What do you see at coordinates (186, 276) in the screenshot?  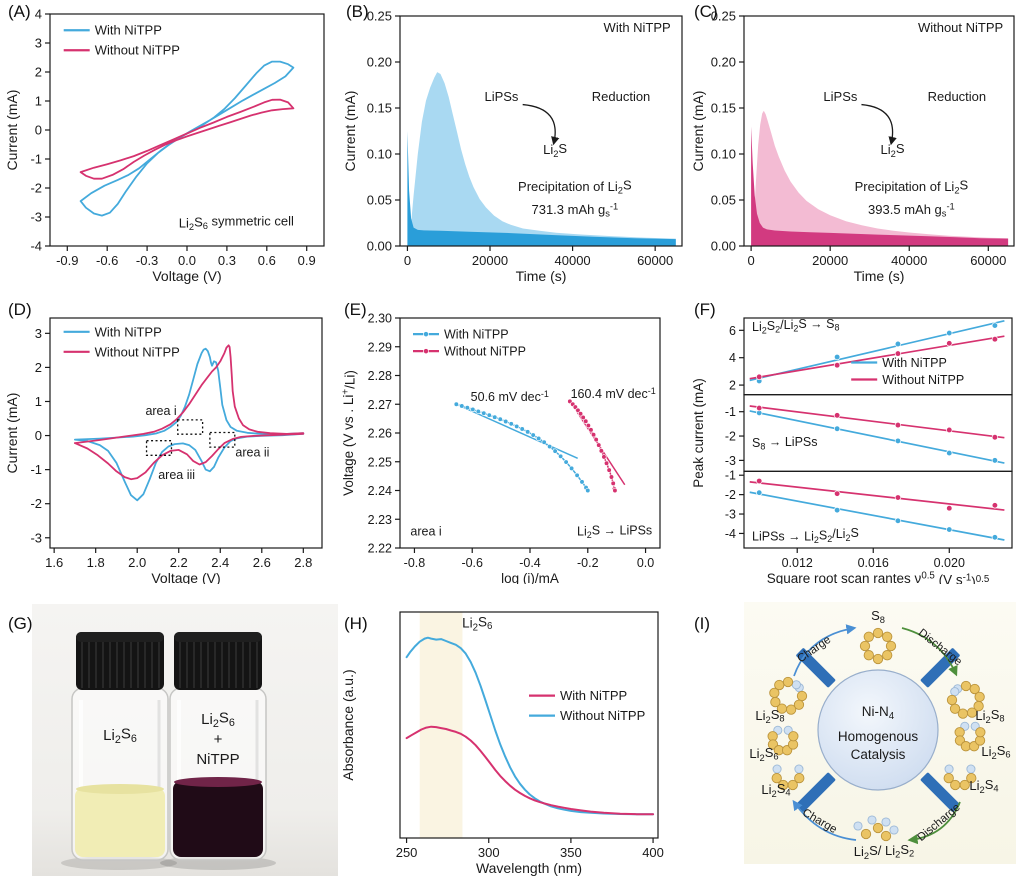 I see `x-axis-label: Voltage (V)` at bounding box center [186, 276].